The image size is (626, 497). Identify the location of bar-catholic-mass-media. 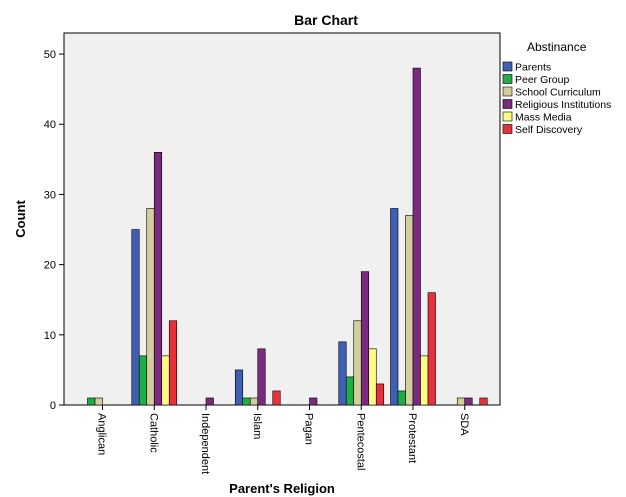
(165, 380).